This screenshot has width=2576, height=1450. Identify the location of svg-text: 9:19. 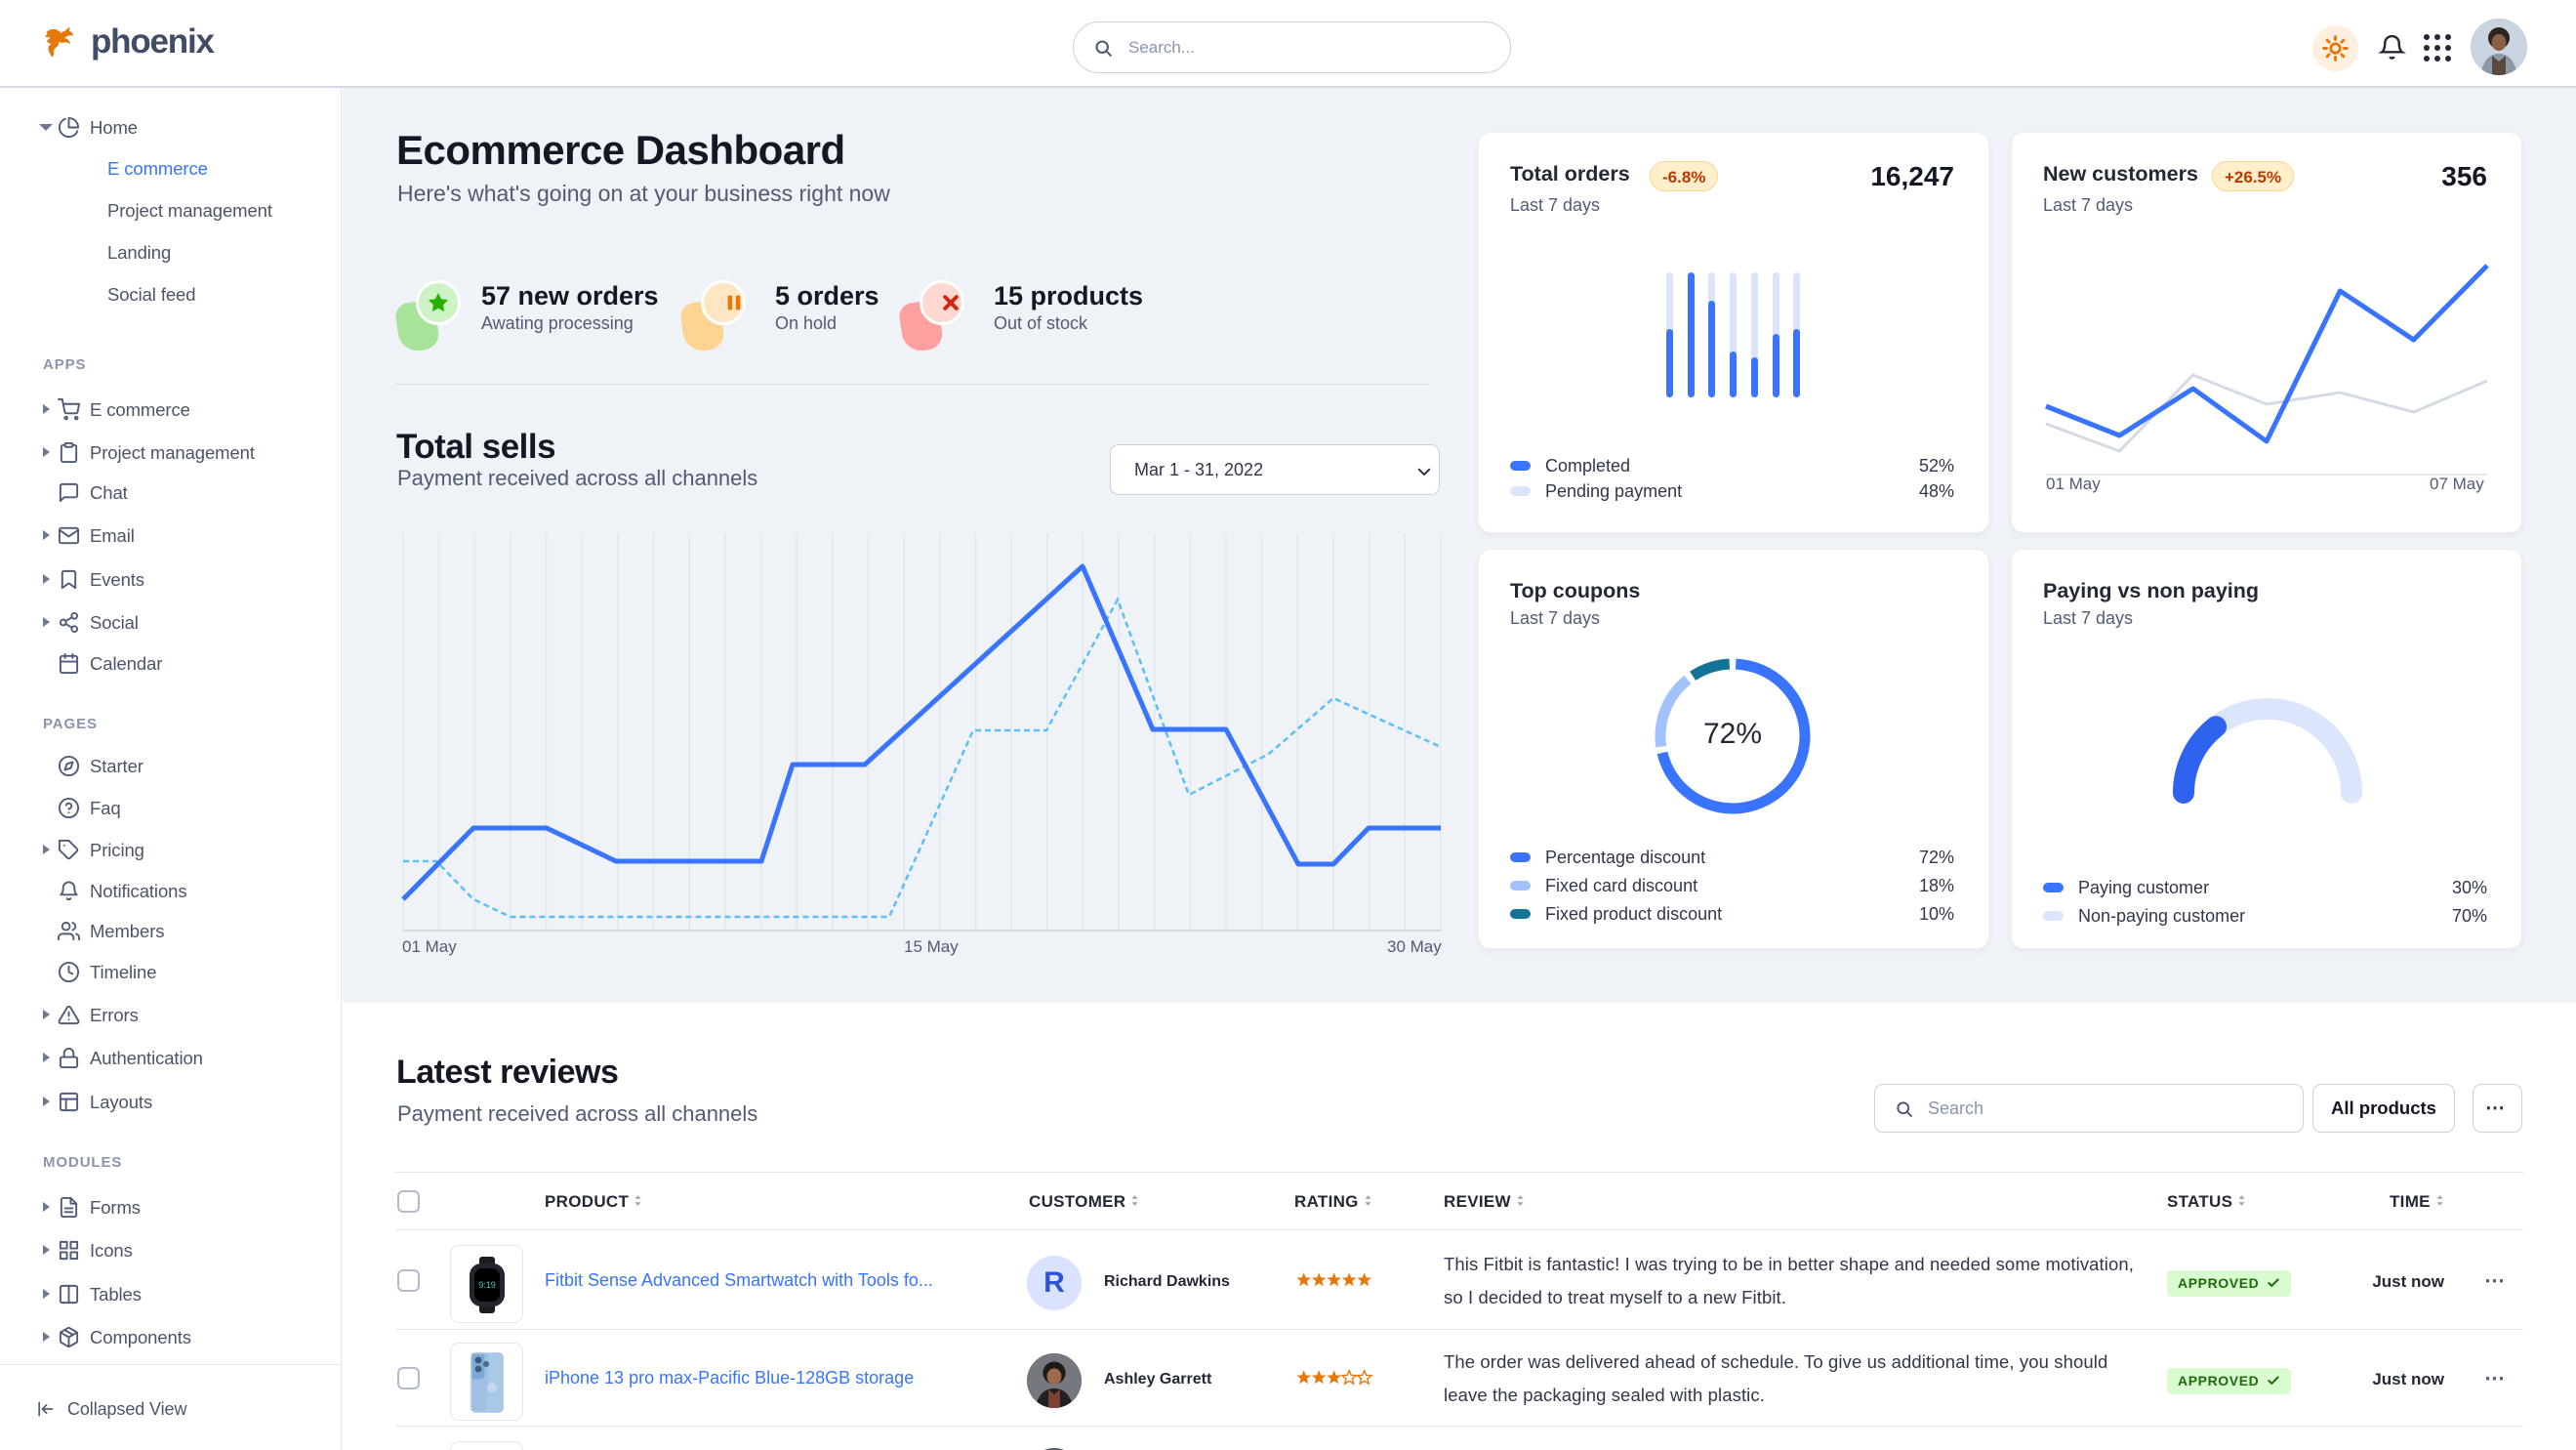
(487, 1285).